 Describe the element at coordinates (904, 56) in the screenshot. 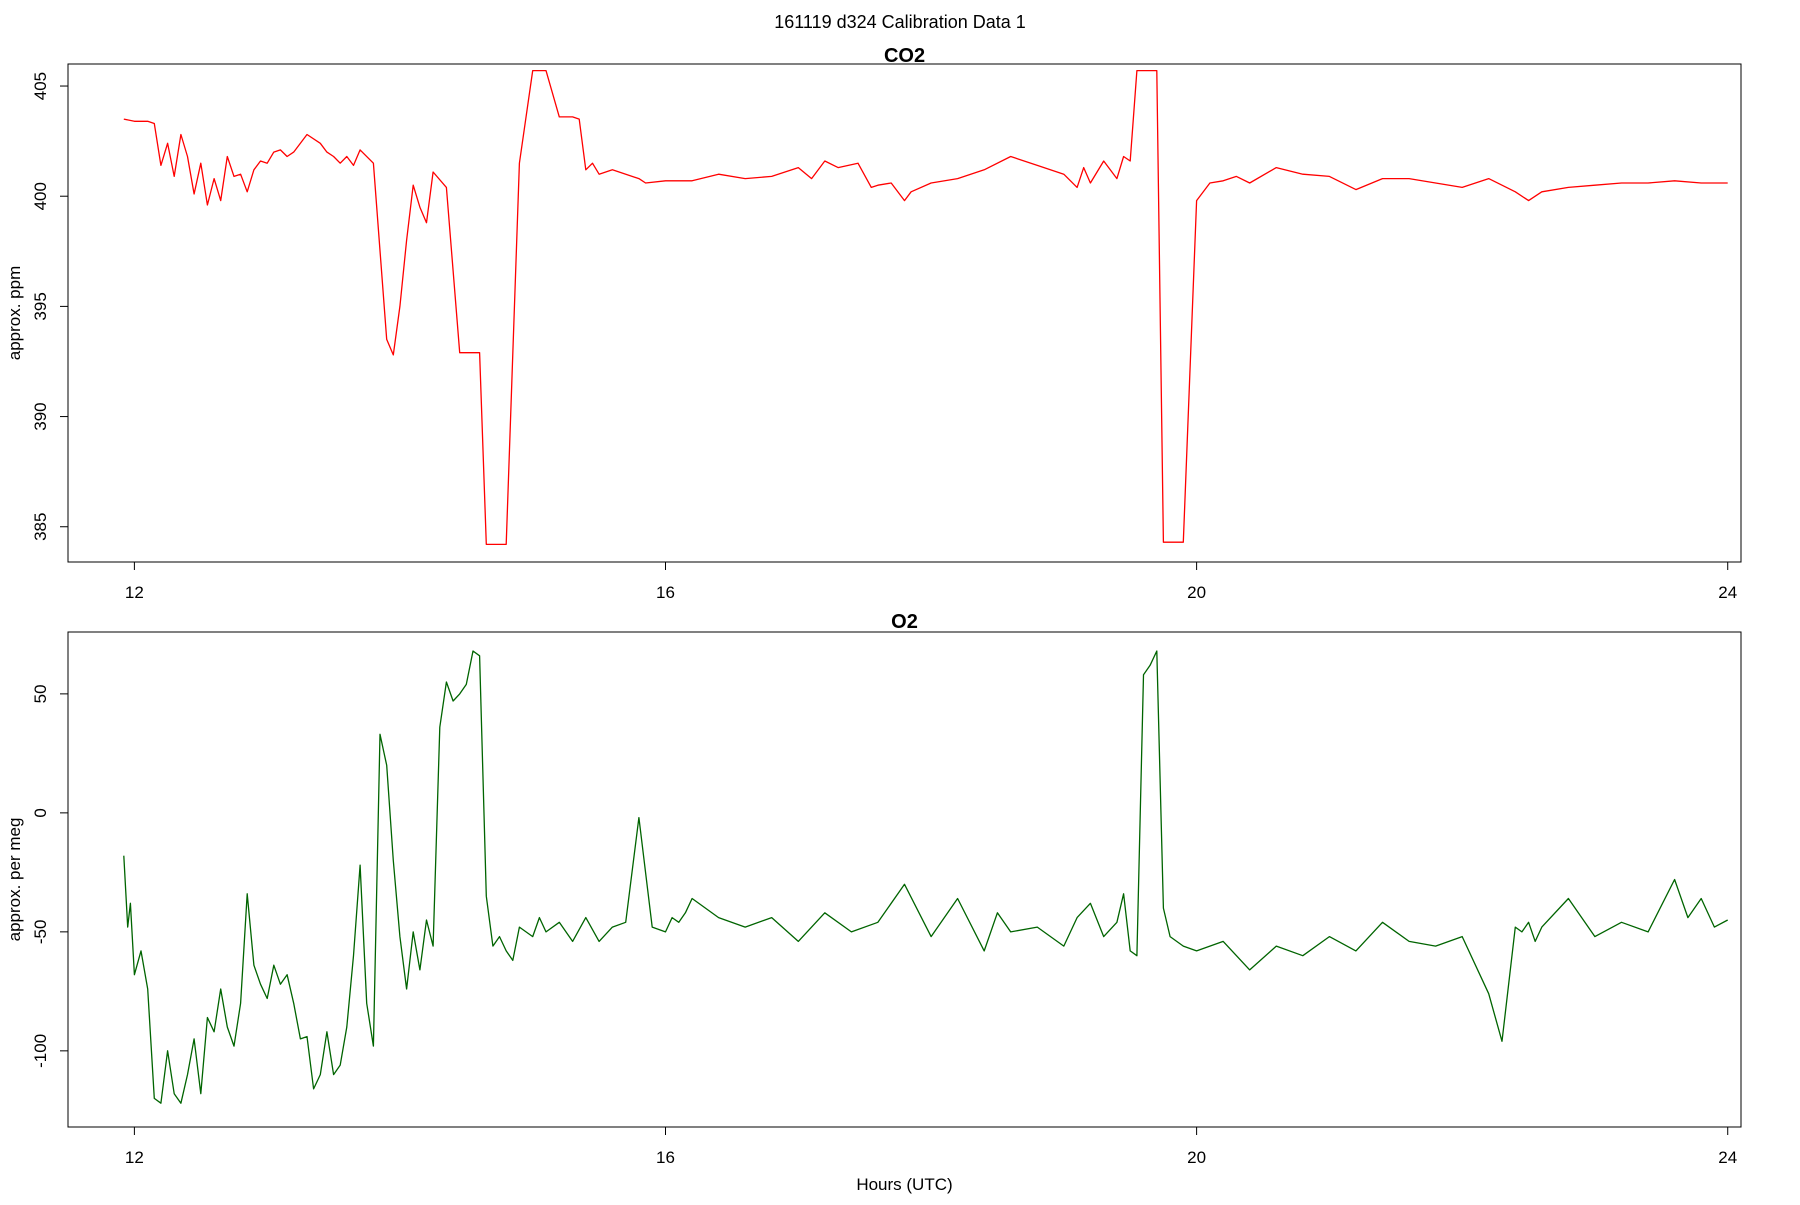

I see `co2-panel-title: CO2` at that location.